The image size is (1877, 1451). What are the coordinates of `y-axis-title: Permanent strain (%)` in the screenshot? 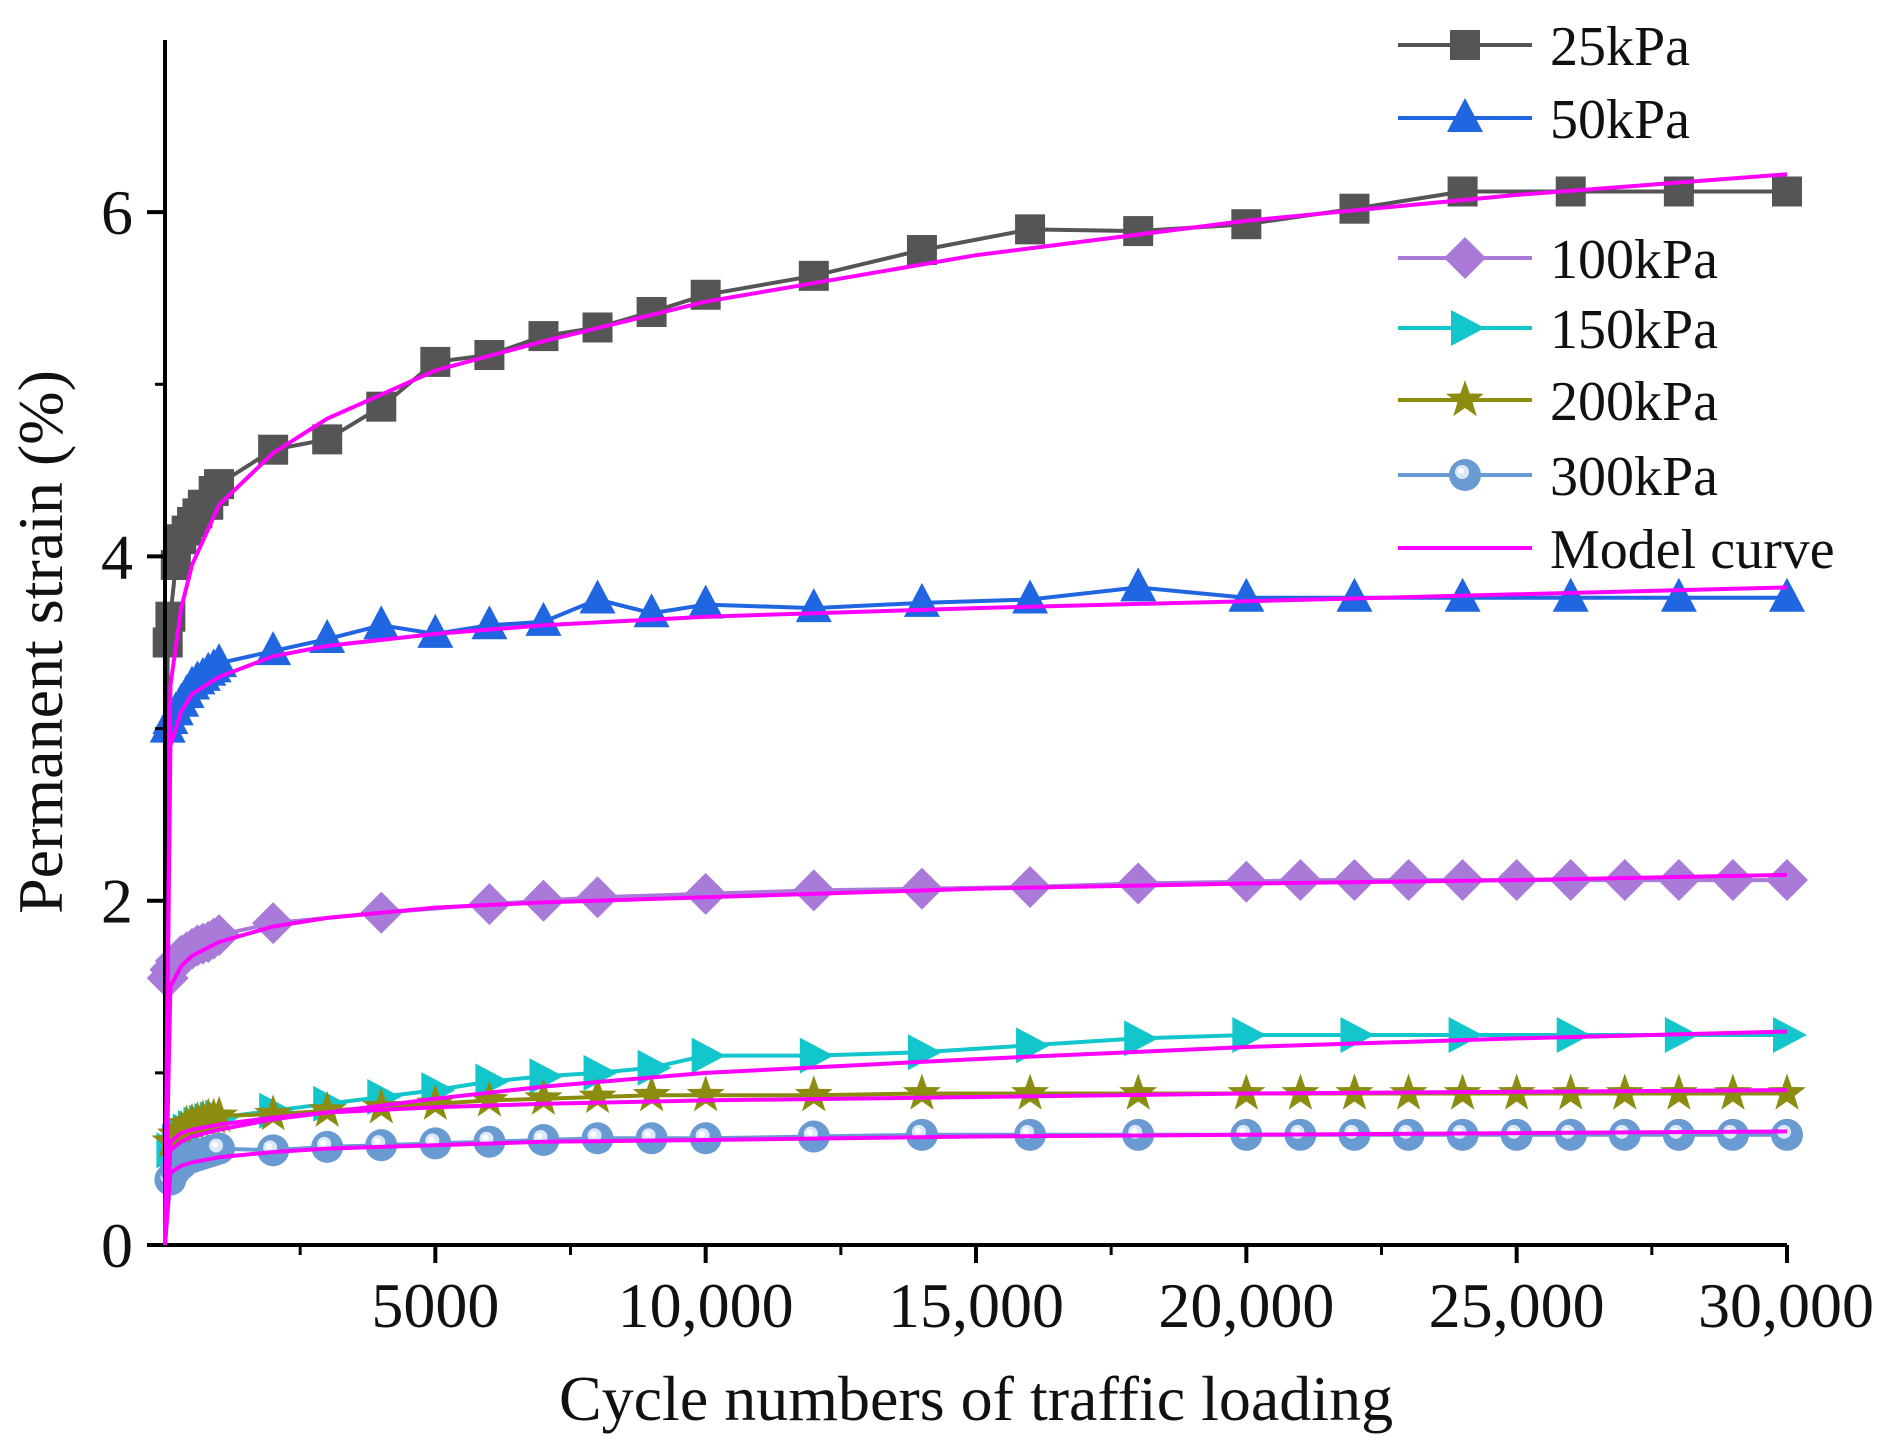 It's located at (40, 642).